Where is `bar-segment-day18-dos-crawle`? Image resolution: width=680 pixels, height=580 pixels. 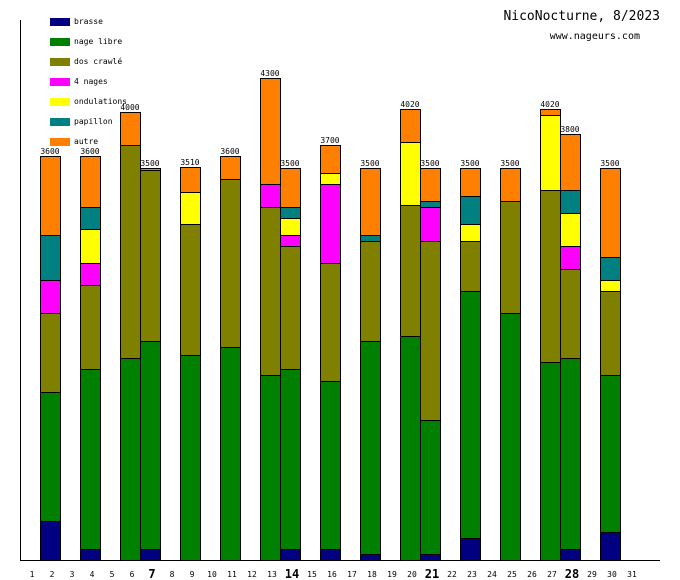 bar-segment-day18-dos-crawle is located at coordinates (370, 291).